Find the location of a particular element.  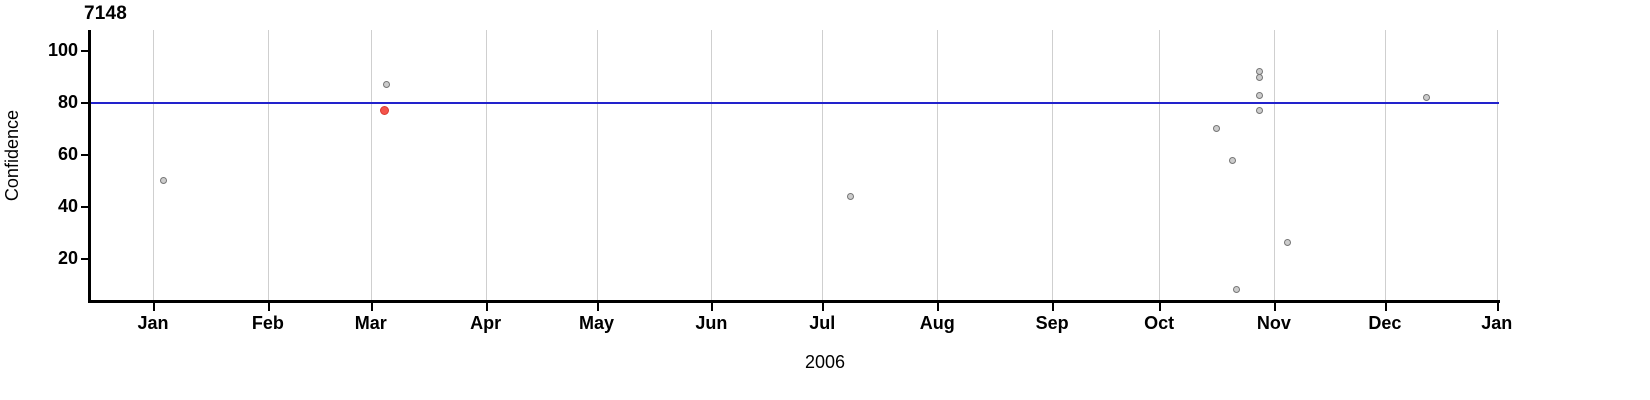

x-tick-label-oct-9: Oct is located at coordinates (1159, 323).